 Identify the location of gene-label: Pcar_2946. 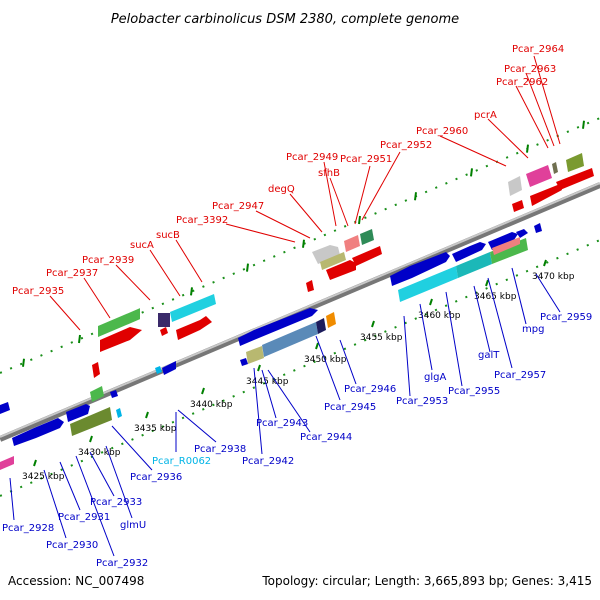
(370, 389).